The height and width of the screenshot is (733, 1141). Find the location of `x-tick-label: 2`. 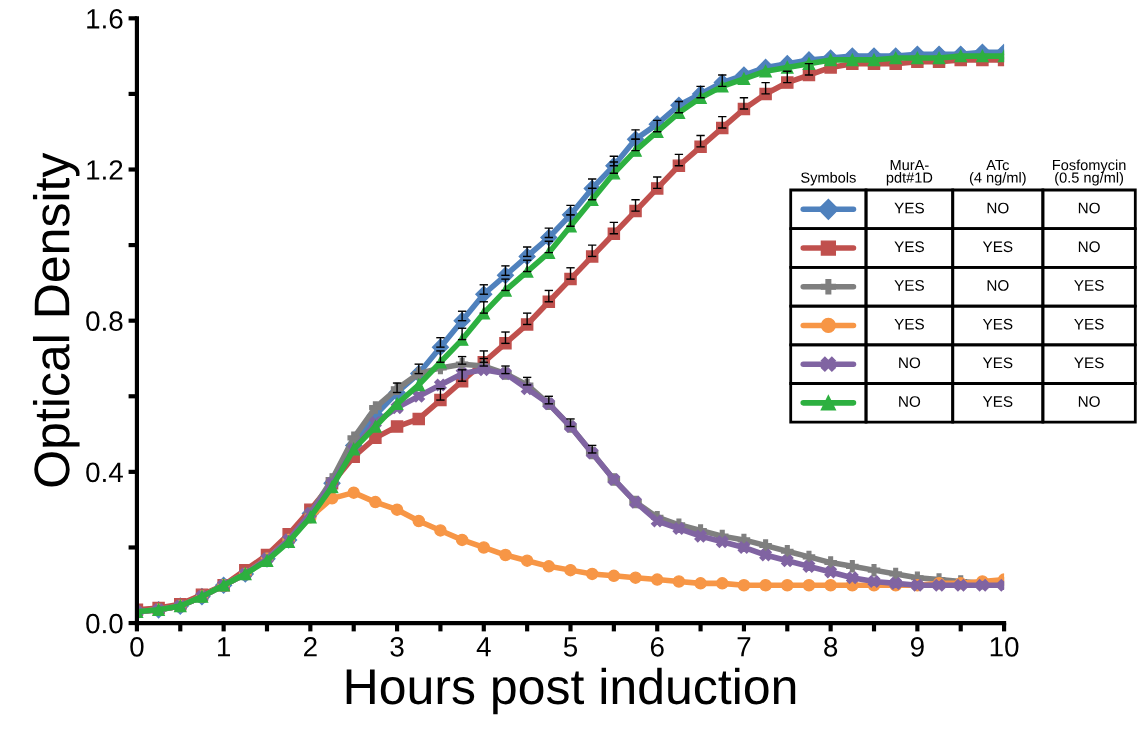

x-tick-label: 2 is located at coordinates (310, 646).